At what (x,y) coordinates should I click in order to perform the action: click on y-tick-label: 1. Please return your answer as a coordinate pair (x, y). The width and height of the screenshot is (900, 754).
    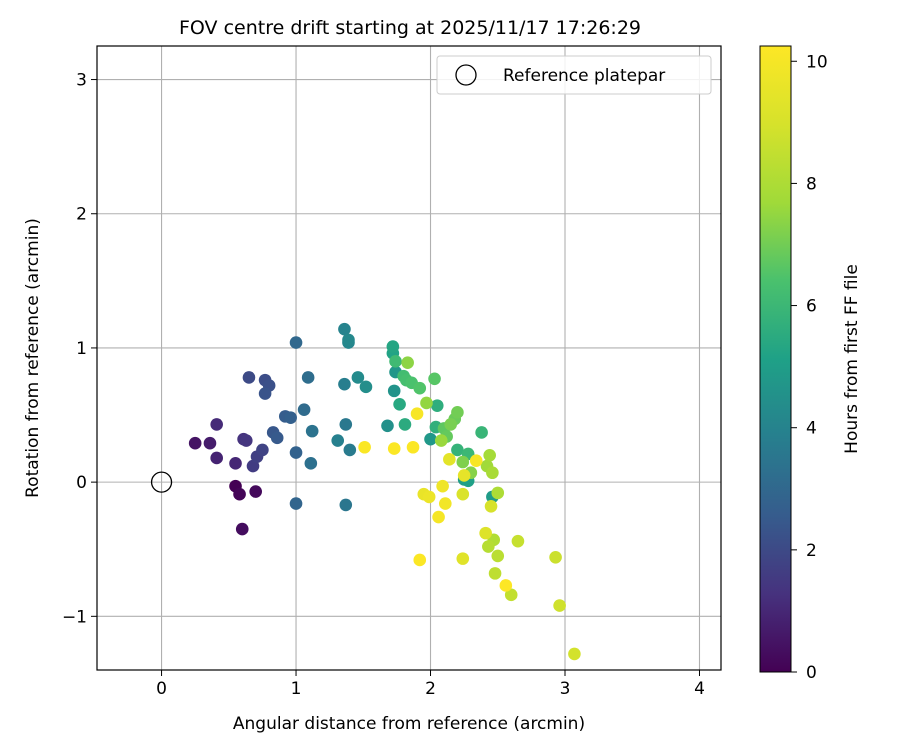
    Looking at the image, I should click on (81, 349).